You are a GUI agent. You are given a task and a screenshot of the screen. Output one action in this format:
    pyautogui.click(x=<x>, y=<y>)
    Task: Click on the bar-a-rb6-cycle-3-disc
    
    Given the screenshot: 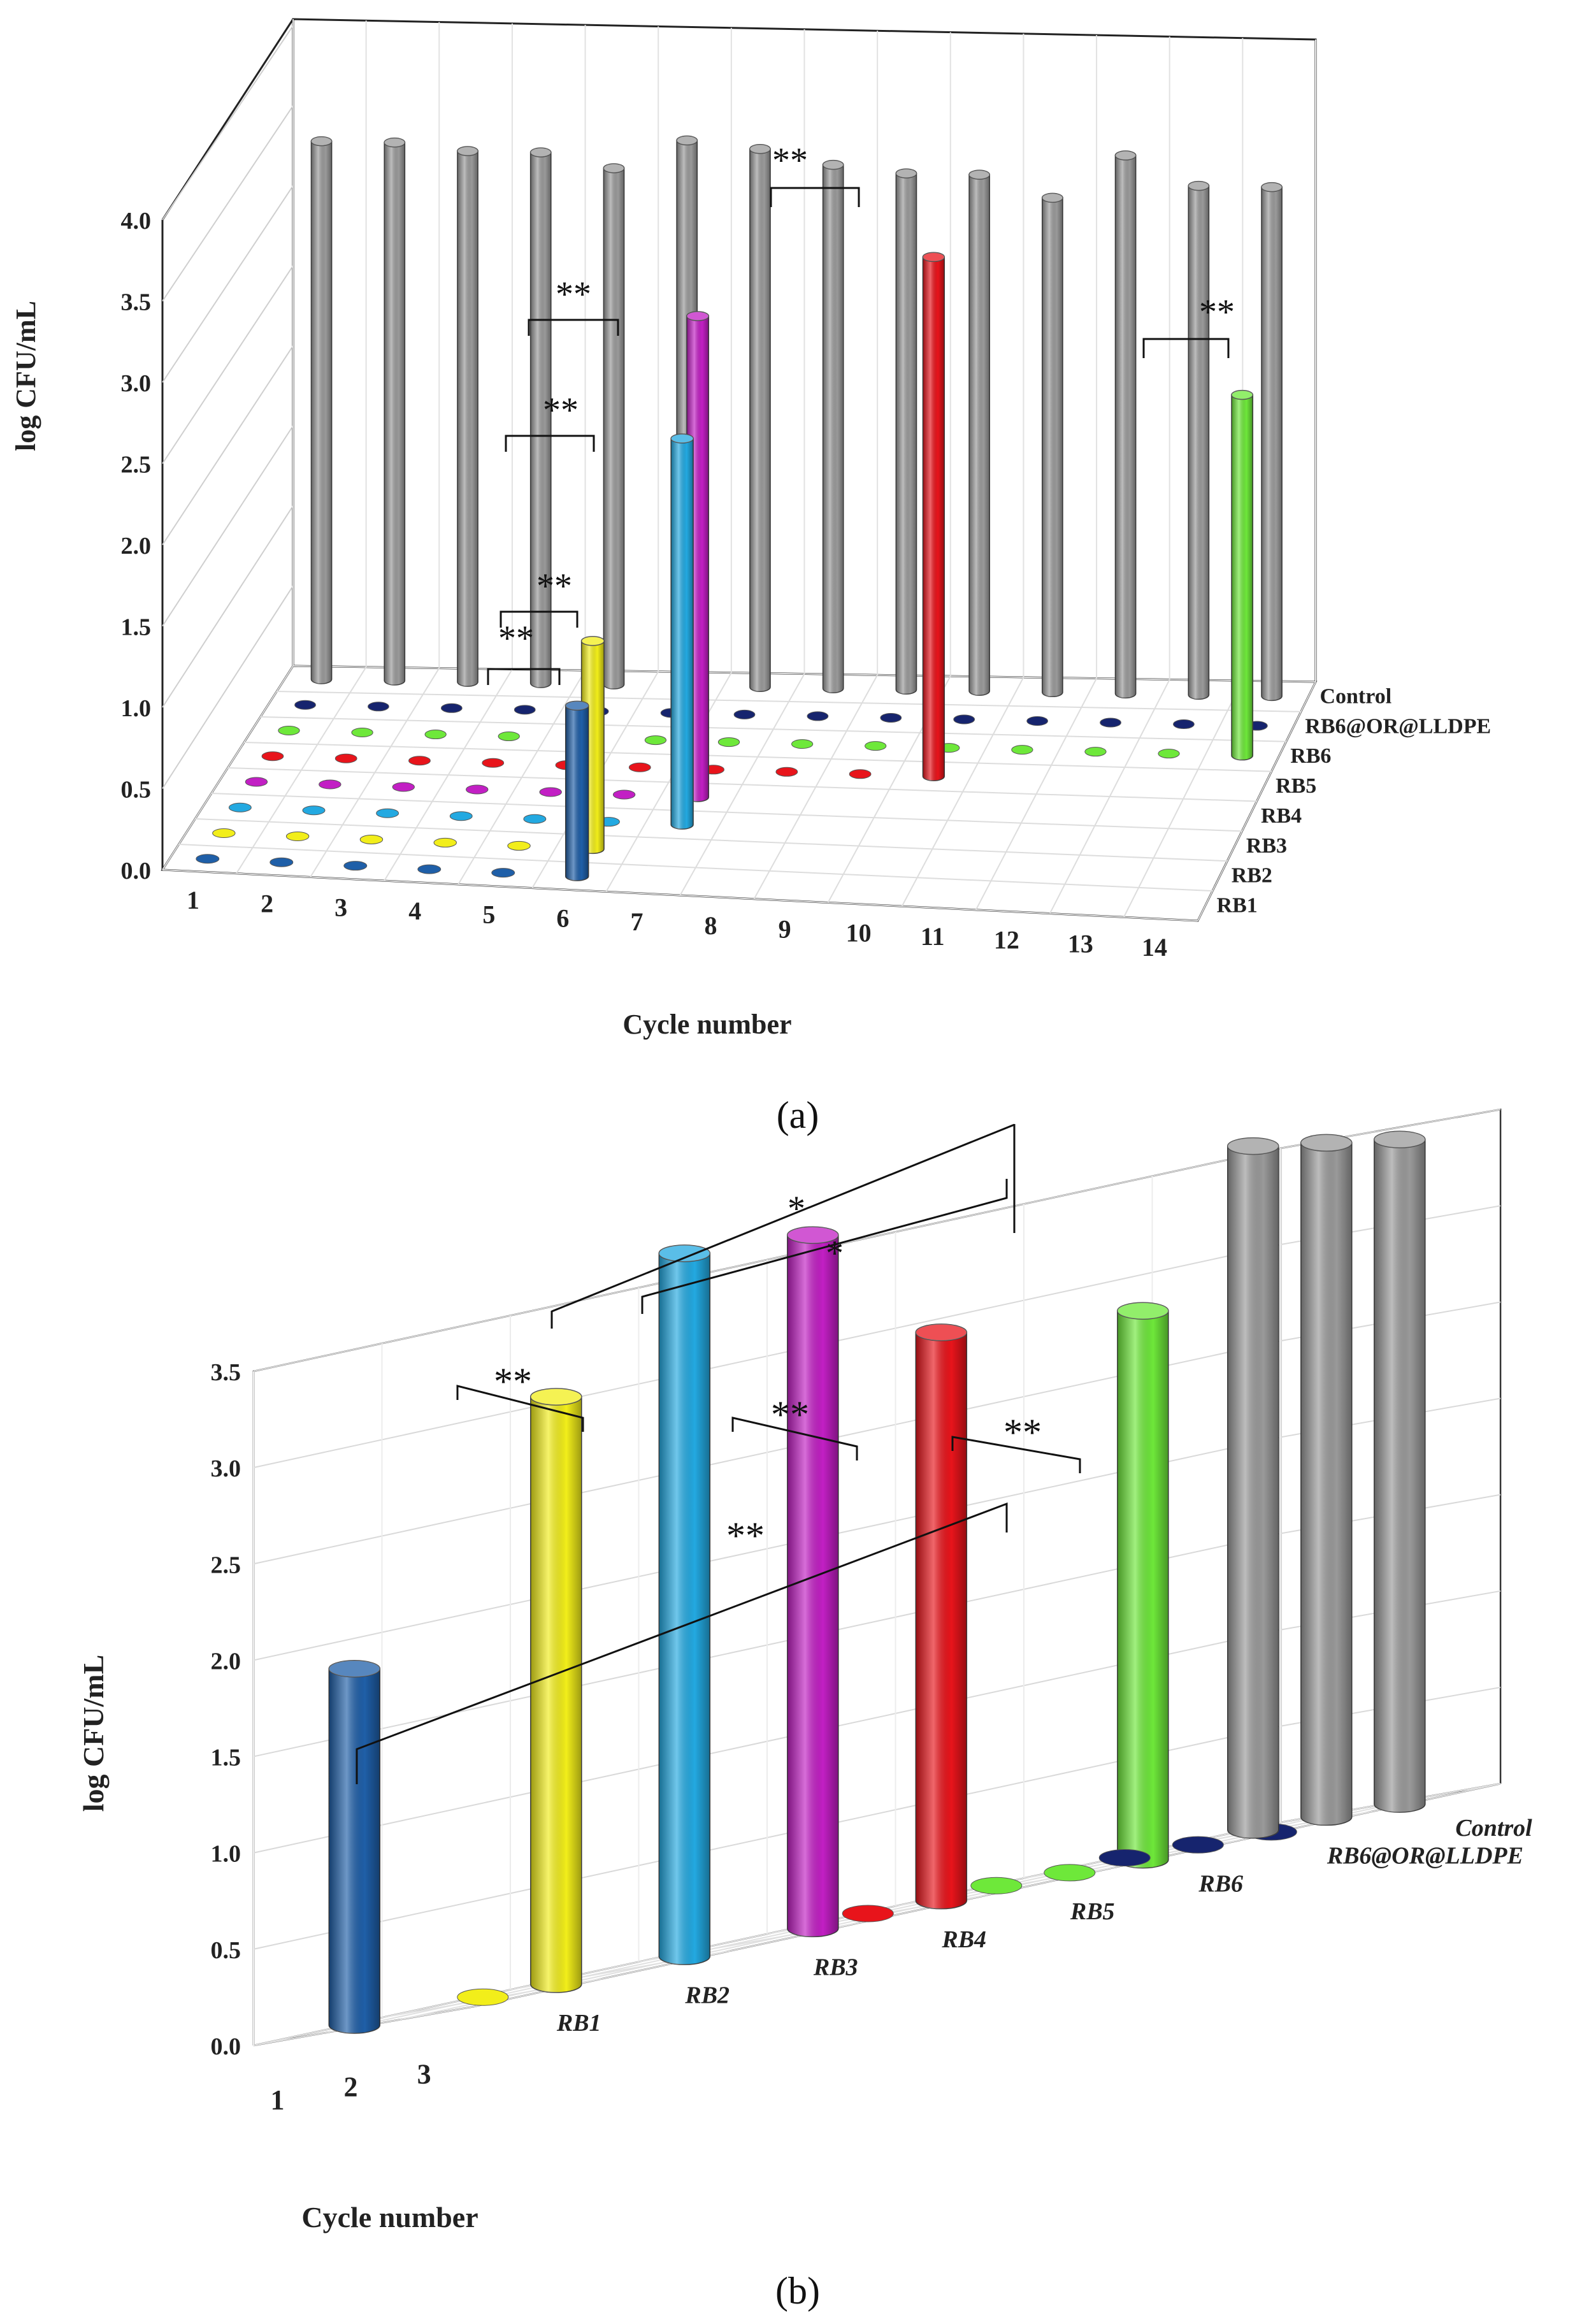 What is the action you would take?
    pyautogui.click(x=435, y=735)
    